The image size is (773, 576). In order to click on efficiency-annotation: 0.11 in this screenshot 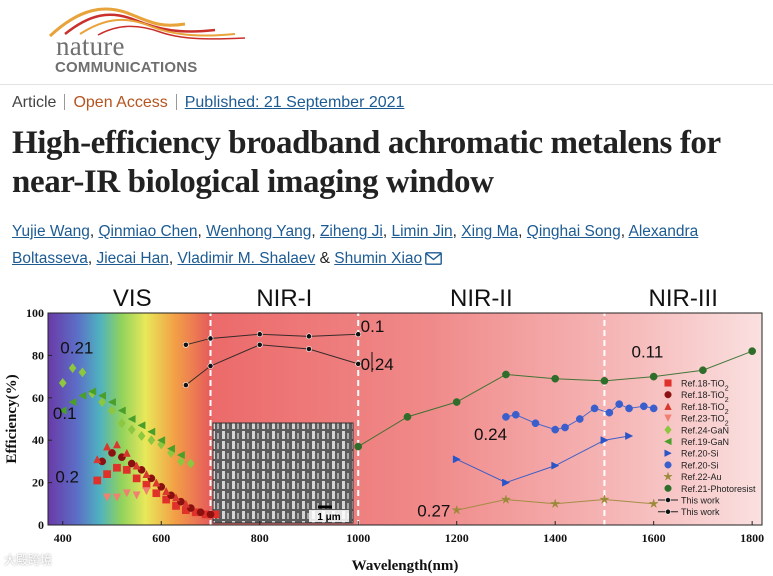, I will do `click(648, 352)`.